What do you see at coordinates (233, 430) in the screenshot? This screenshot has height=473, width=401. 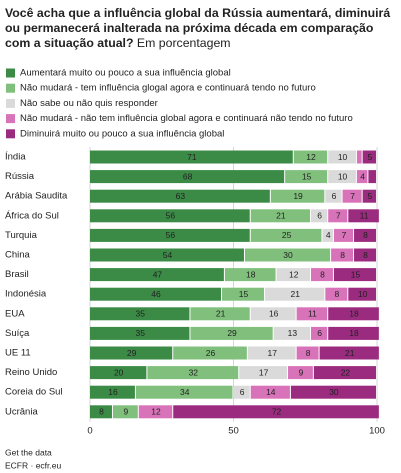 I see `x-tick-label: 50` at bounding box center [233, 430].